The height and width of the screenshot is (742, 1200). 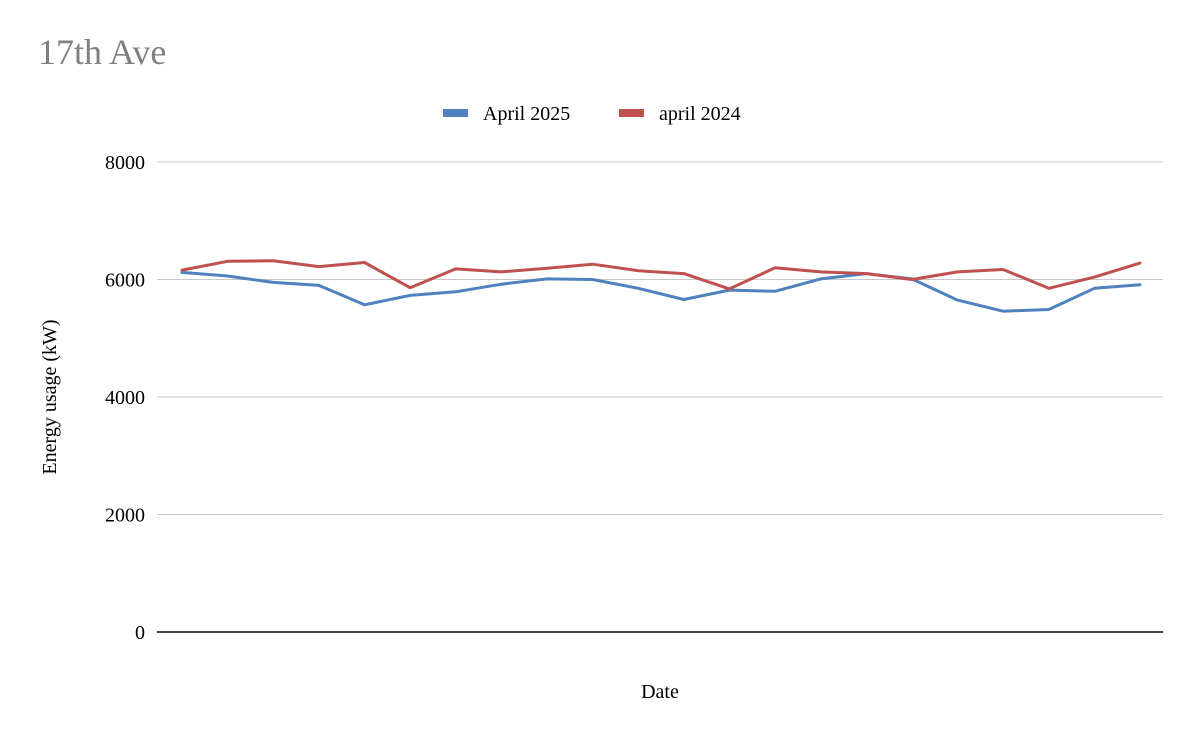 What do you see at coordinates (140, 633) in the screenshot?
I see `y-tick-label: 0` at bounding box center [140, 633].